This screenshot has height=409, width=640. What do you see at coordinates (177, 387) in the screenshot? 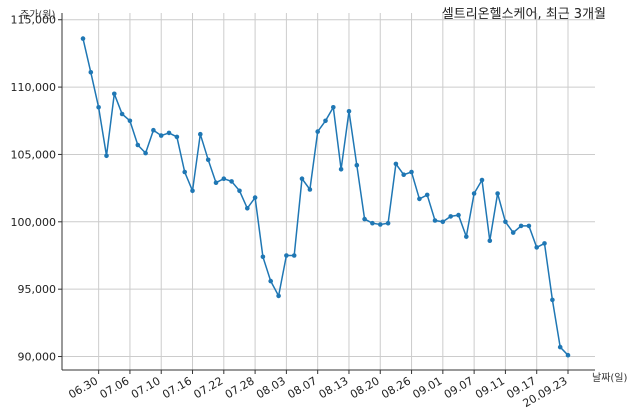
I see `x-tick-label: 07.16` at bounding box center [177, 387].